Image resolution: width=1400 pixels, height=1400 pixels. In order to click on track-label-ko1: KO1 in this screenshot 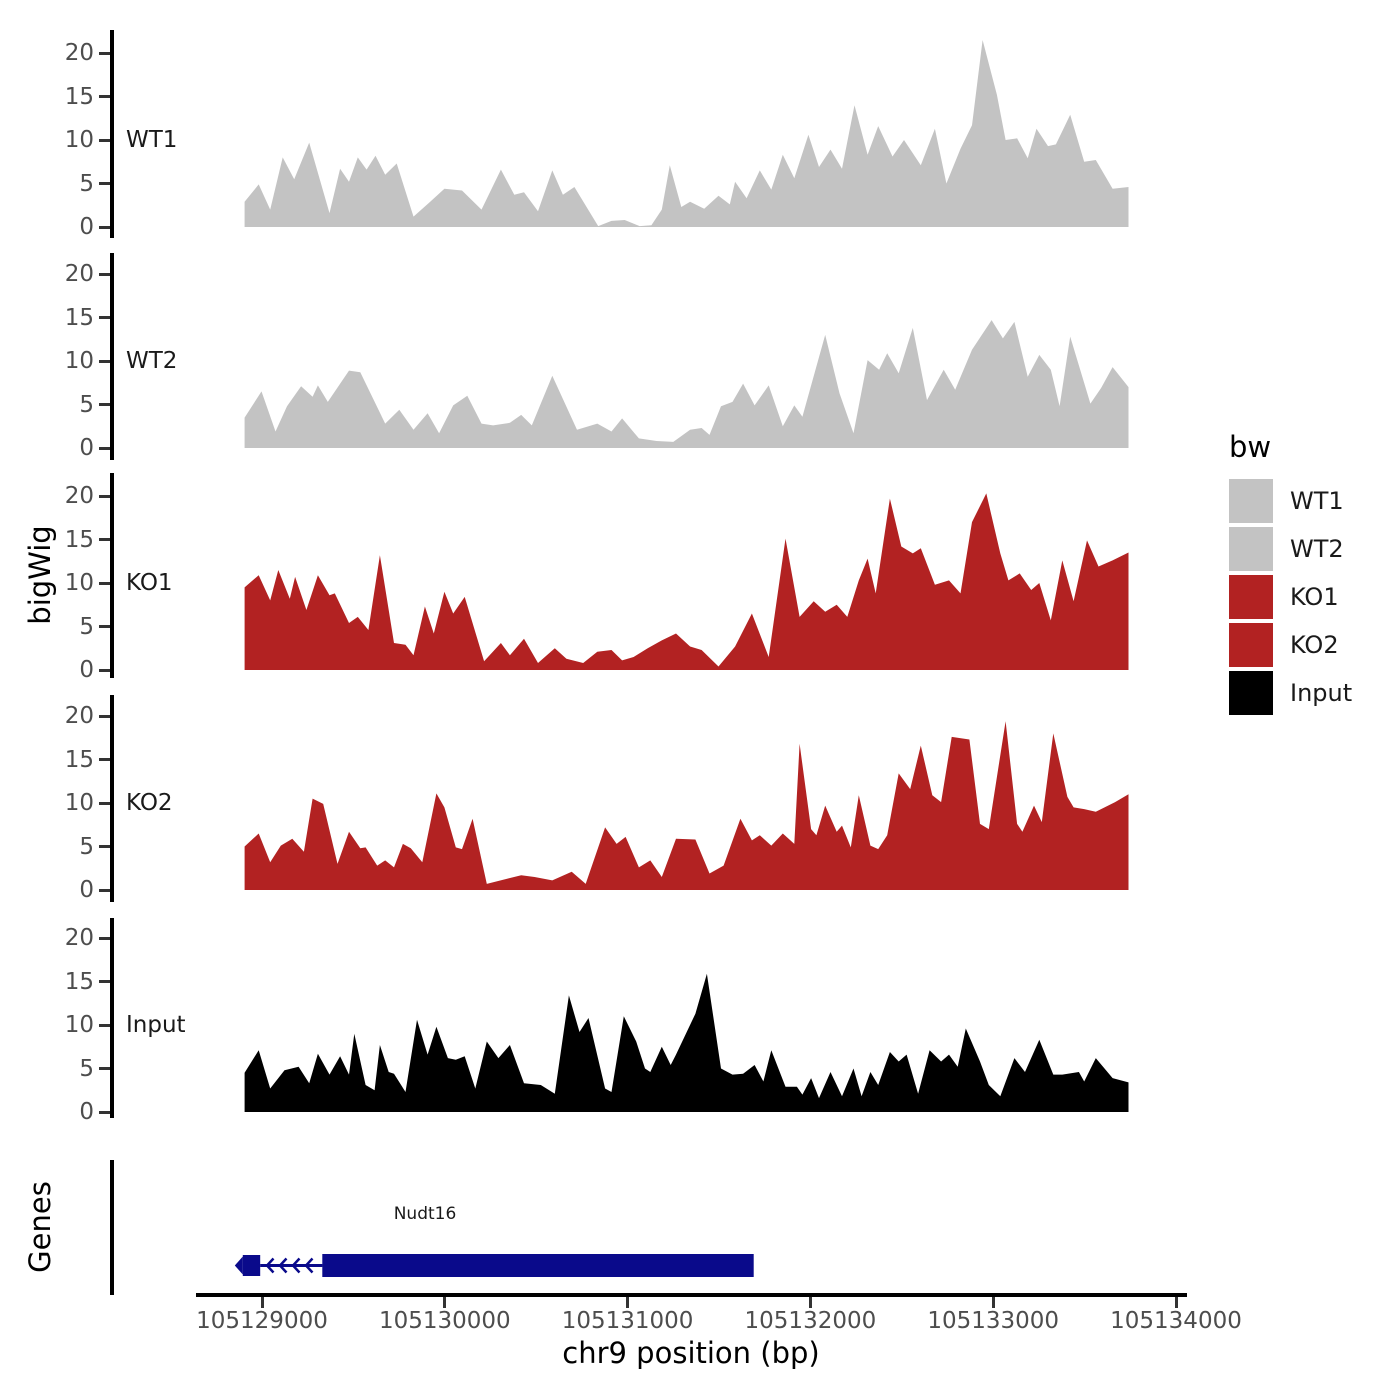, I will do `click(149, 583)`.